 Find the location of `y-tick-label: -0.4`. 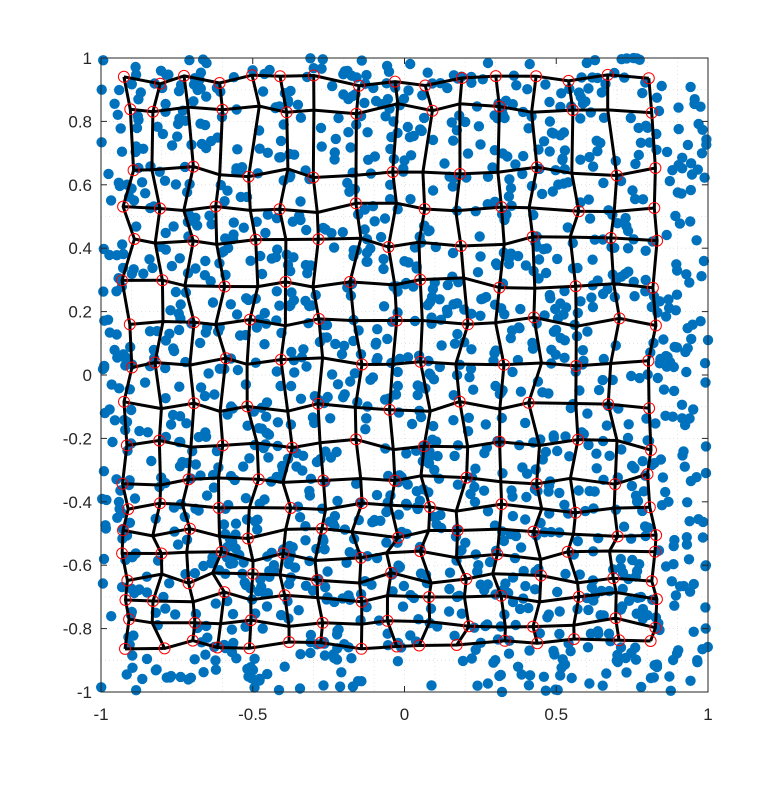

y-tick-label: -0.4 is located at coordinates (77, 502).